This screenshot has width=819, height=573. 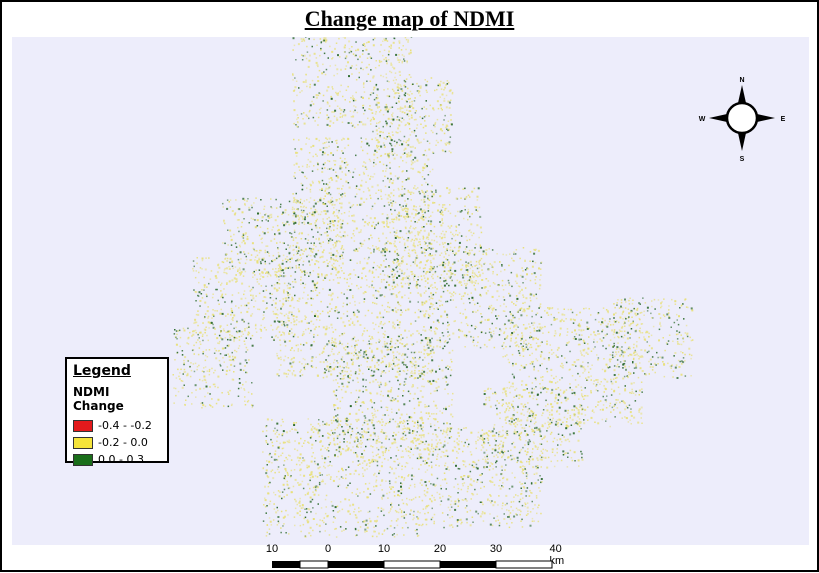 I want to click on legend-item: 0.0 - 0.3, so click(x=117, y=459).